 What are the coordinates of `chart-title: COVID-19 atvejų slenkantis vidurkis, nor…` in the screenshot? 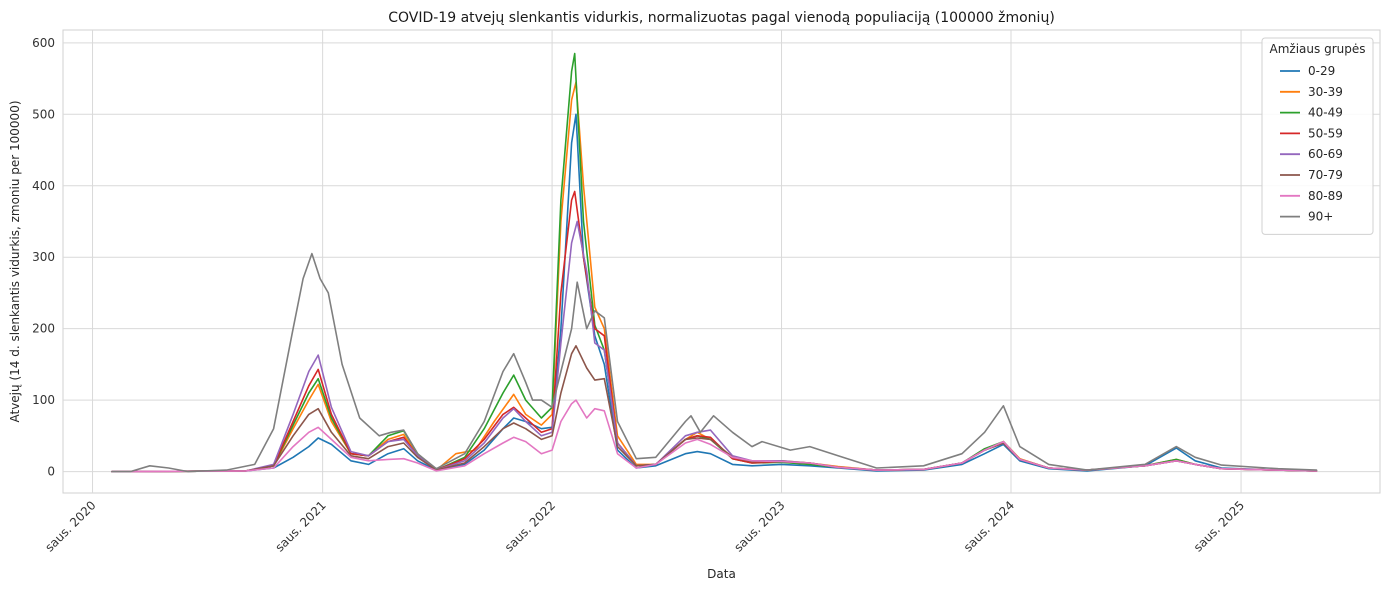 It's located at (721, 18).